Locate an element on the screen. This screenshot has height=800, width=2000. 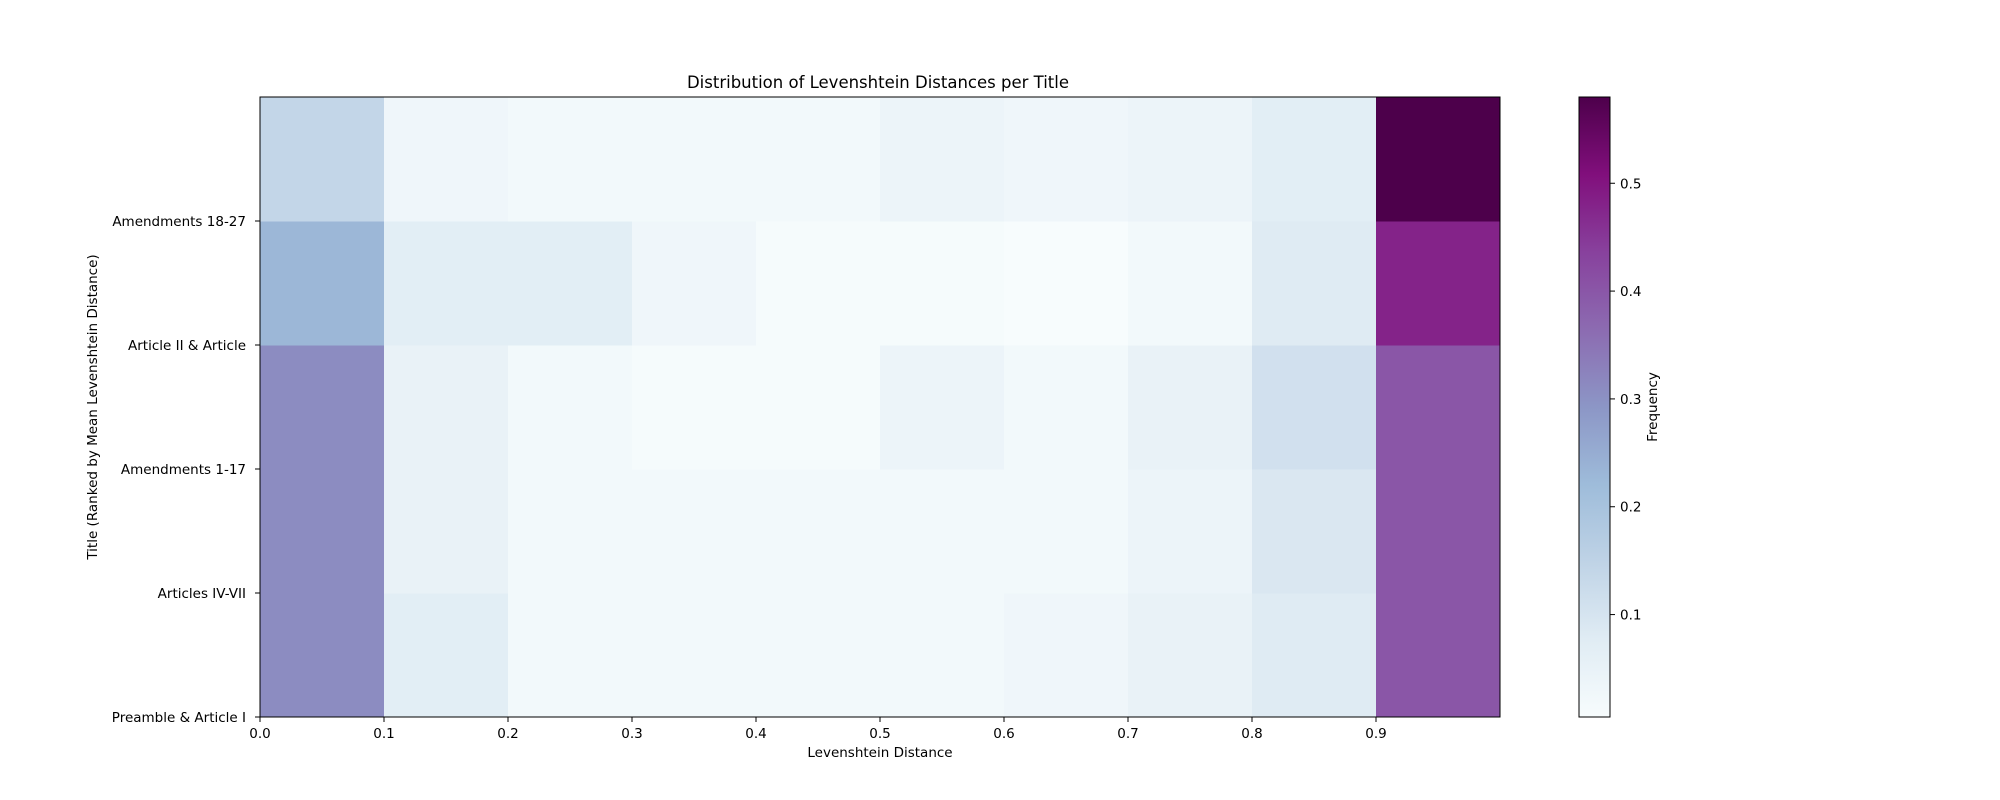
y-tick-label: Amendments 1-17 is located at coordinates (183, 470).